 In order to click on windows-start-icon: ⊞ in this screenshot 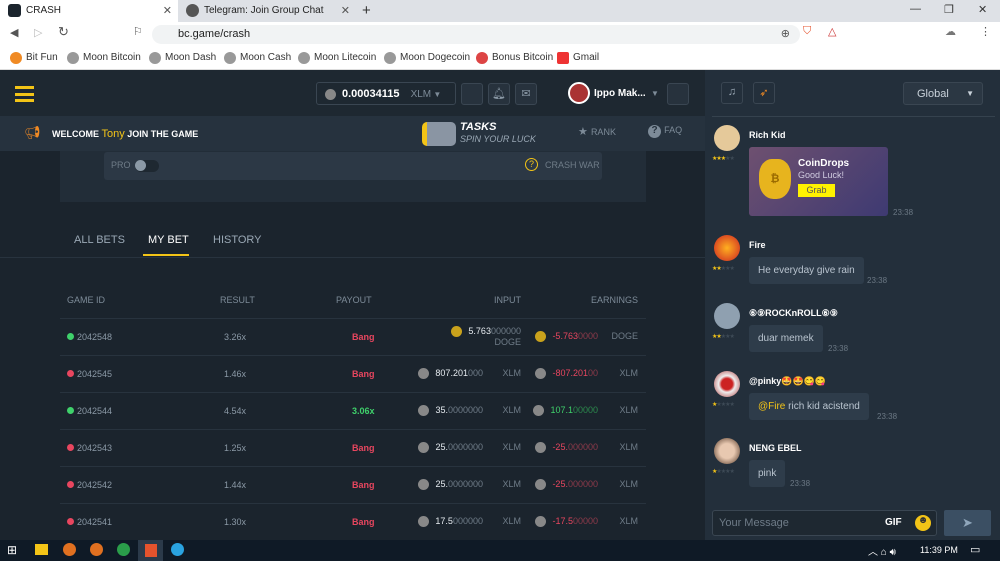, I will do `click(12, 550)`.